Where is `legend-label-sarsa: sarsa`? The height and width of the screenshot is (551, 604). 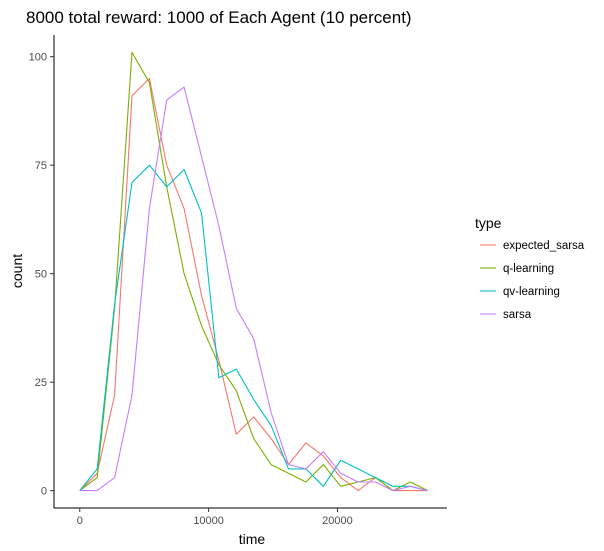
legend-label-sarsa: sarsa is located at coordinates (517, 315).